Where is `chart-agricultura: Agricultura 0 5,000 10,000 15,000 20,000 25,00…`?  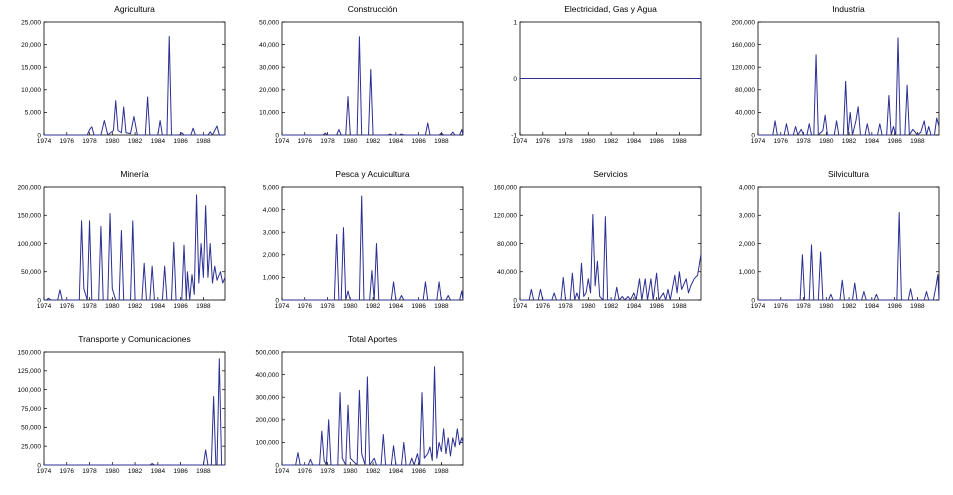 chart-agricultura: Agricultura 0 5,000 10,000 15,000 20,000 25,00… is located at coordinates (119, 82).